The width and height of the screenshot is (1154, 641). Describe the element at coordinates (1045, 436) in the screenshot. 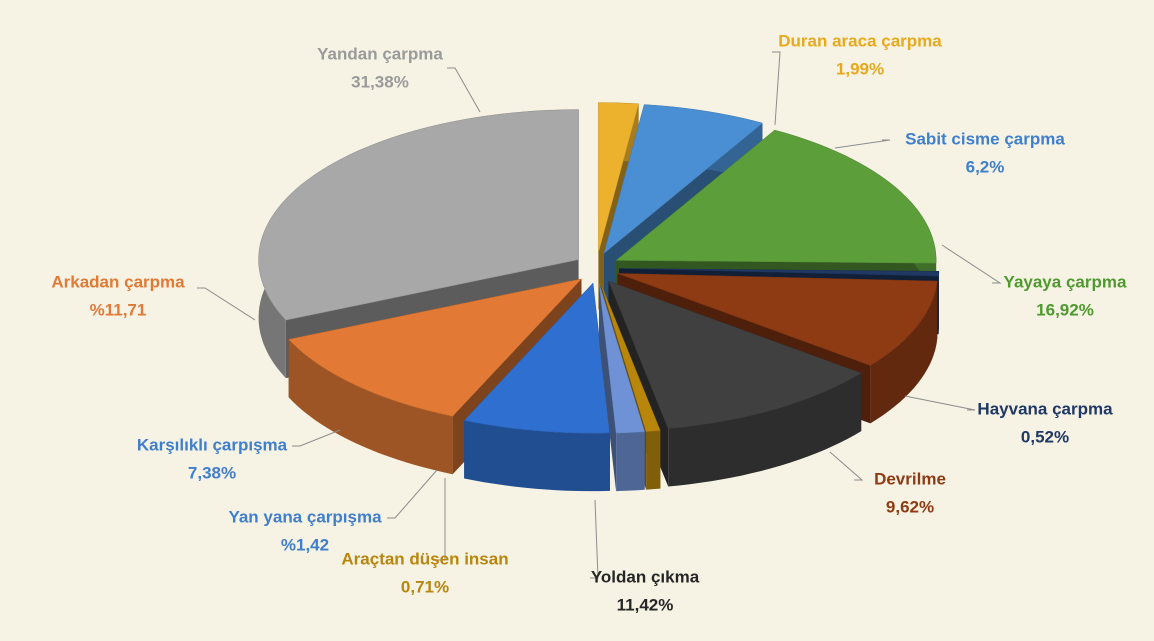

I see `slice-value: 0,52%` at that location.